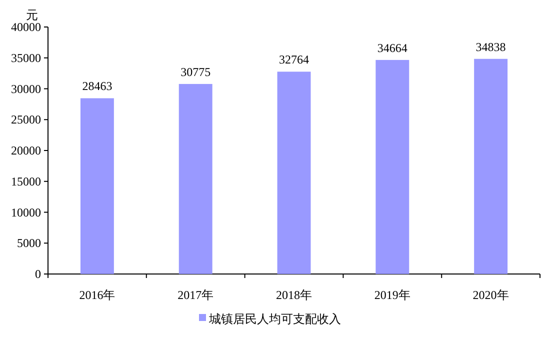 The height and width of the screenshot is (339, 542). I want to click on y-tick-label: 30000, so click(26, 89).